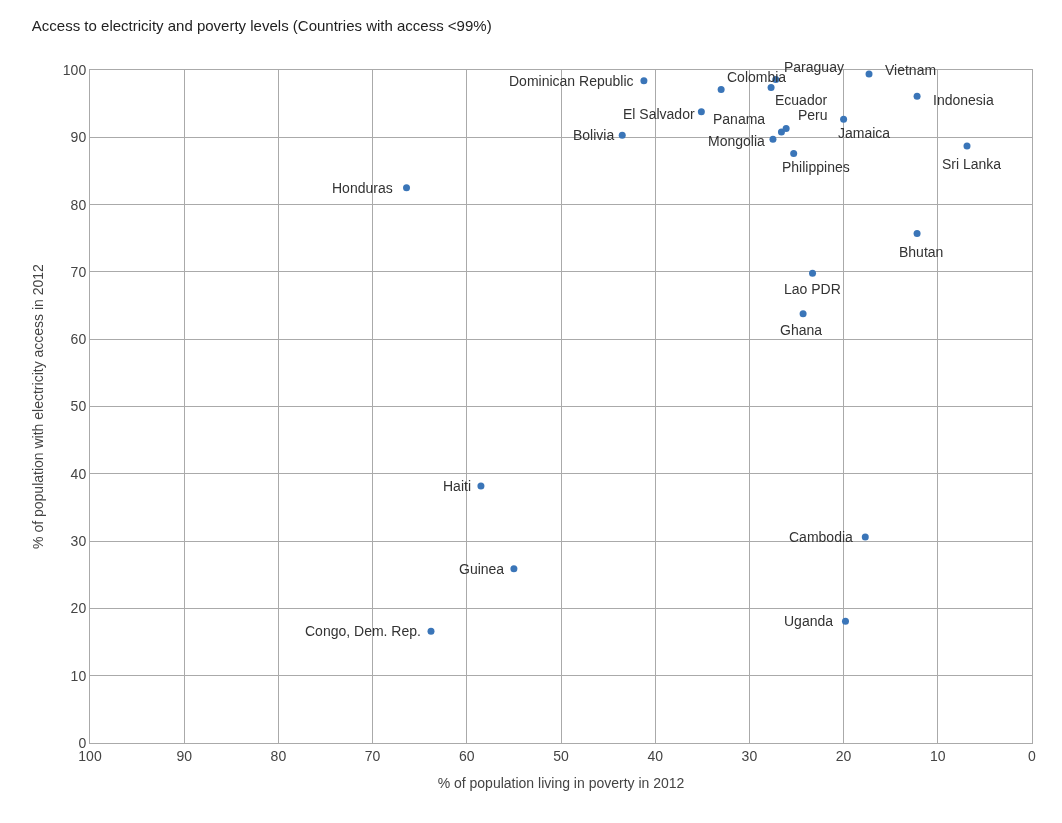 The height and width of the screenshot is (823, 1062). I want to click on y-tick-label: 50, so click(78, 406).